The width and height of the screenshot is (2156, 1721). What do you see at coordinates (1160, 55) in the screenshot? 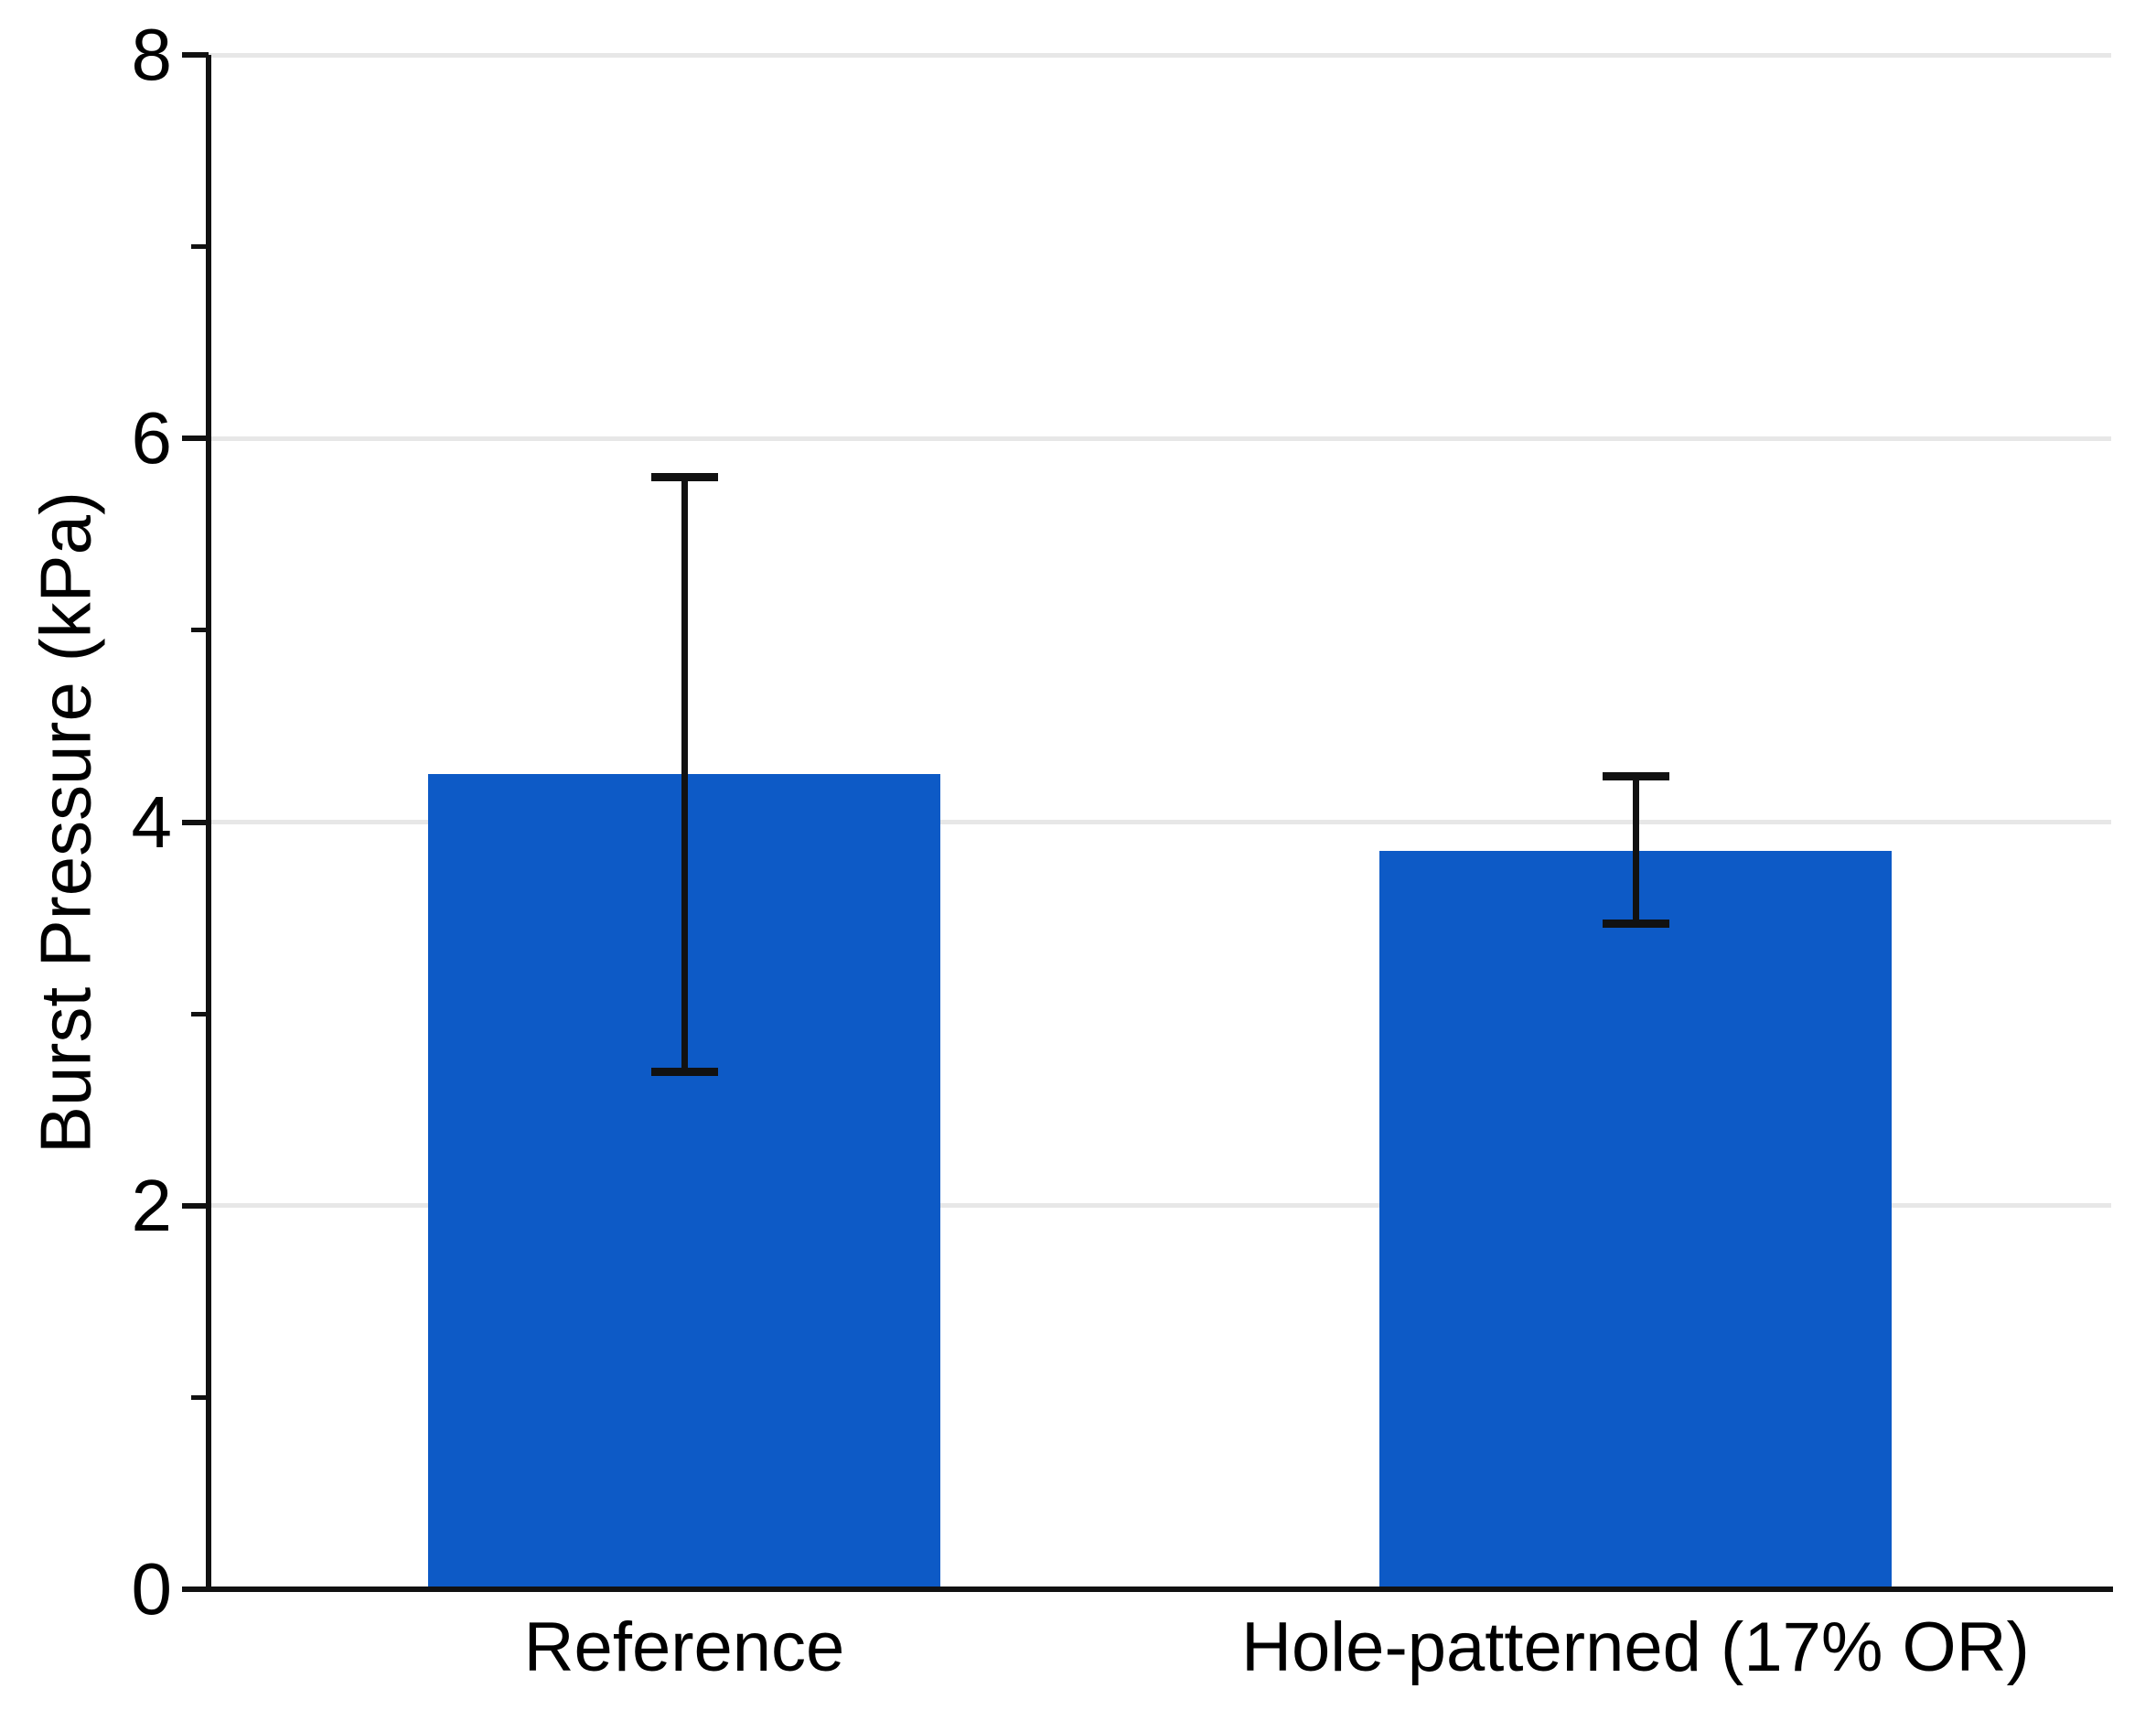
I see `gridline-y8` at bounding box center [1160, 55].